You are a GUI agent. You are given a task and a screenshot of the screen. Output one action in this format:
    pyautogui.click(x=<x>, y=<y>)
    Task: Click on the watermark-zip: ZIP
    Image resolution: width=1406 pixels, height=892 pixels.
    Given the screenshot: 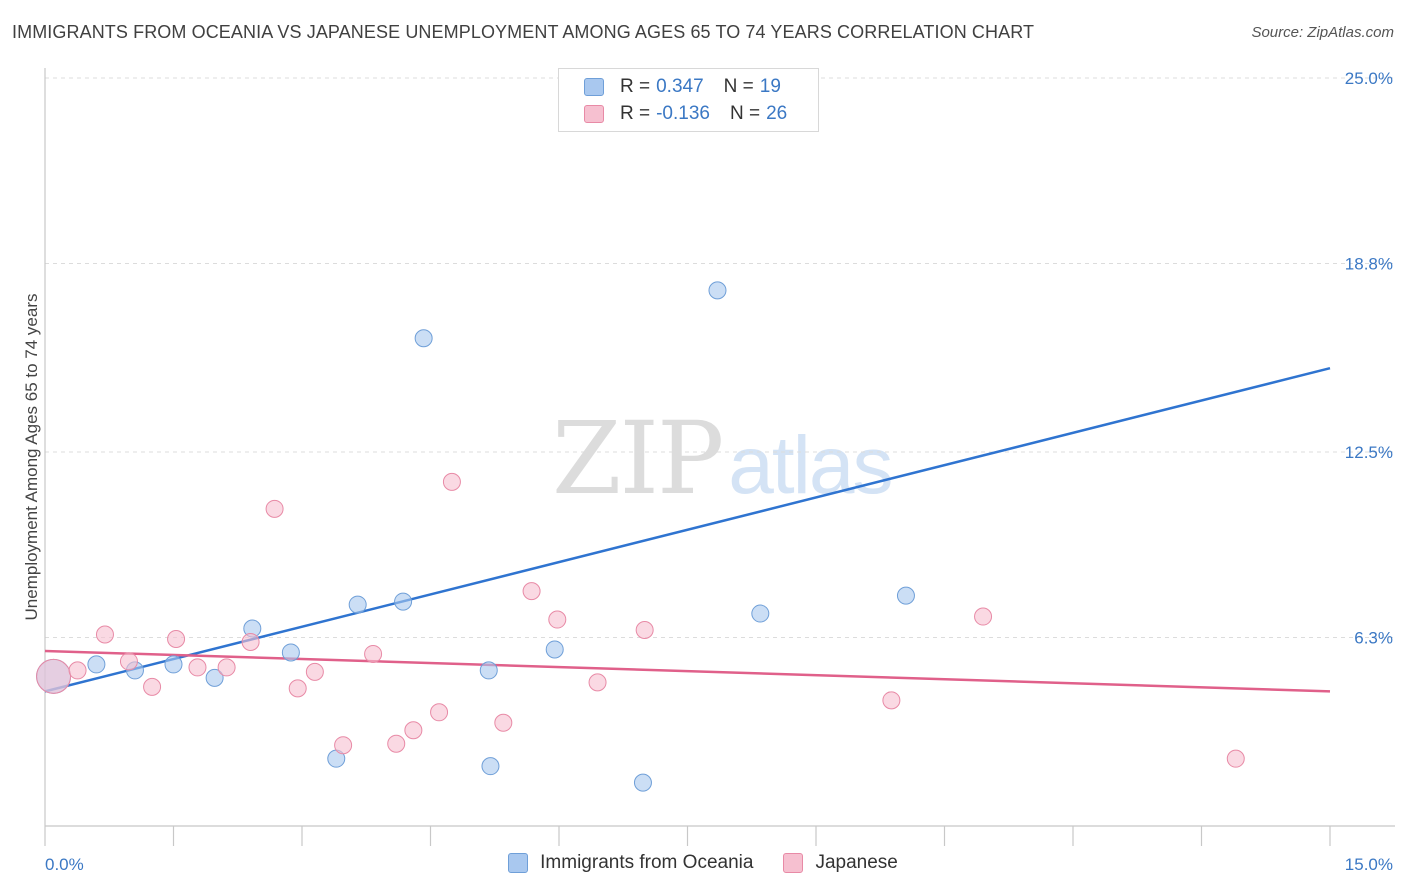 What is the action you would take?
    pyautogui.click(x=638, y=458)
    